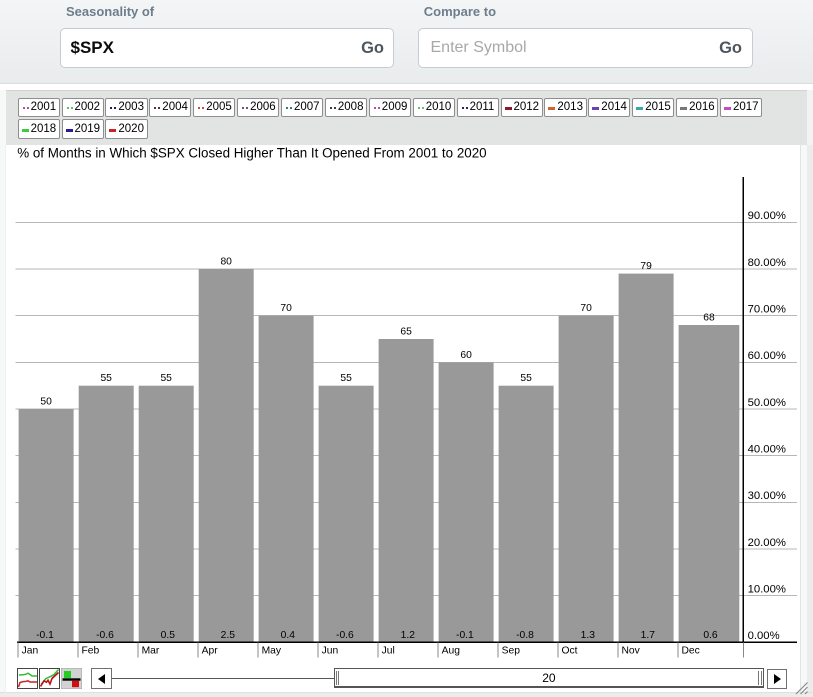 This screenshot has height=697, width=813. What do you see at coordinates (767, 403) in the screenshot?
I see `svg-text: 50.00%` at bounding box center [767, 403].